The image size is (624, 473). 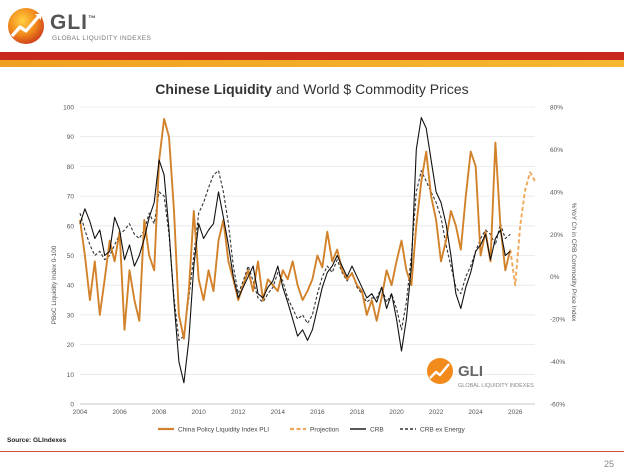 What do you see at coordinates (71, 375) in the screenshot?
I see `left-tick-label: 10` at bounding box center [71, 375].